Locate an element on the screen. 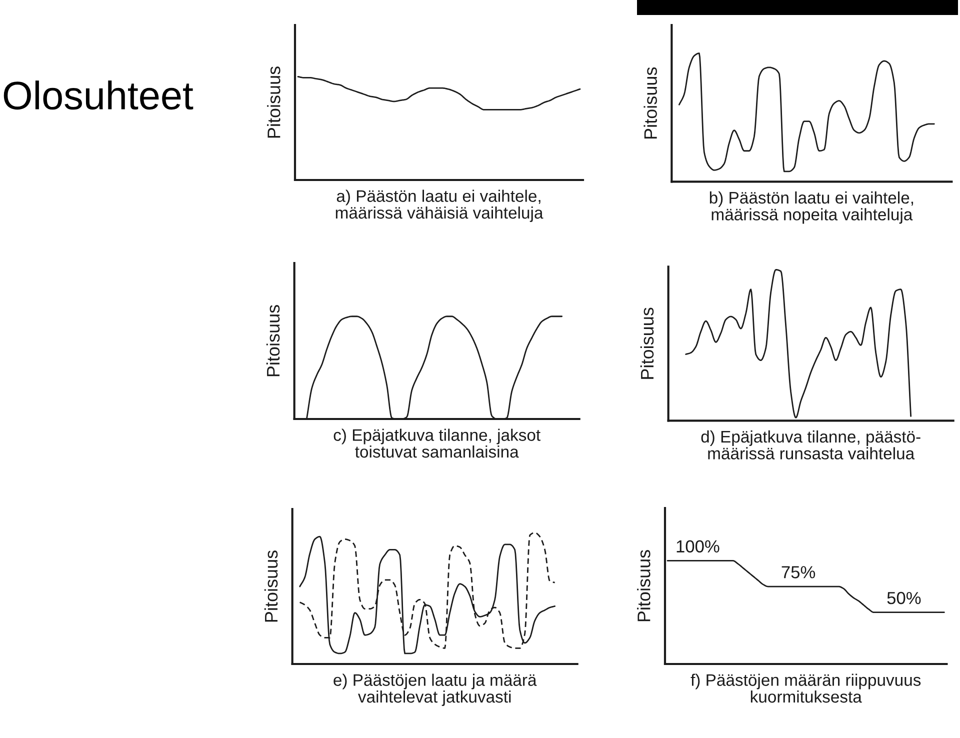 The height and width of the screenshot is (738, 960). text: Olosuhteet is located at coordinates (99, 95).